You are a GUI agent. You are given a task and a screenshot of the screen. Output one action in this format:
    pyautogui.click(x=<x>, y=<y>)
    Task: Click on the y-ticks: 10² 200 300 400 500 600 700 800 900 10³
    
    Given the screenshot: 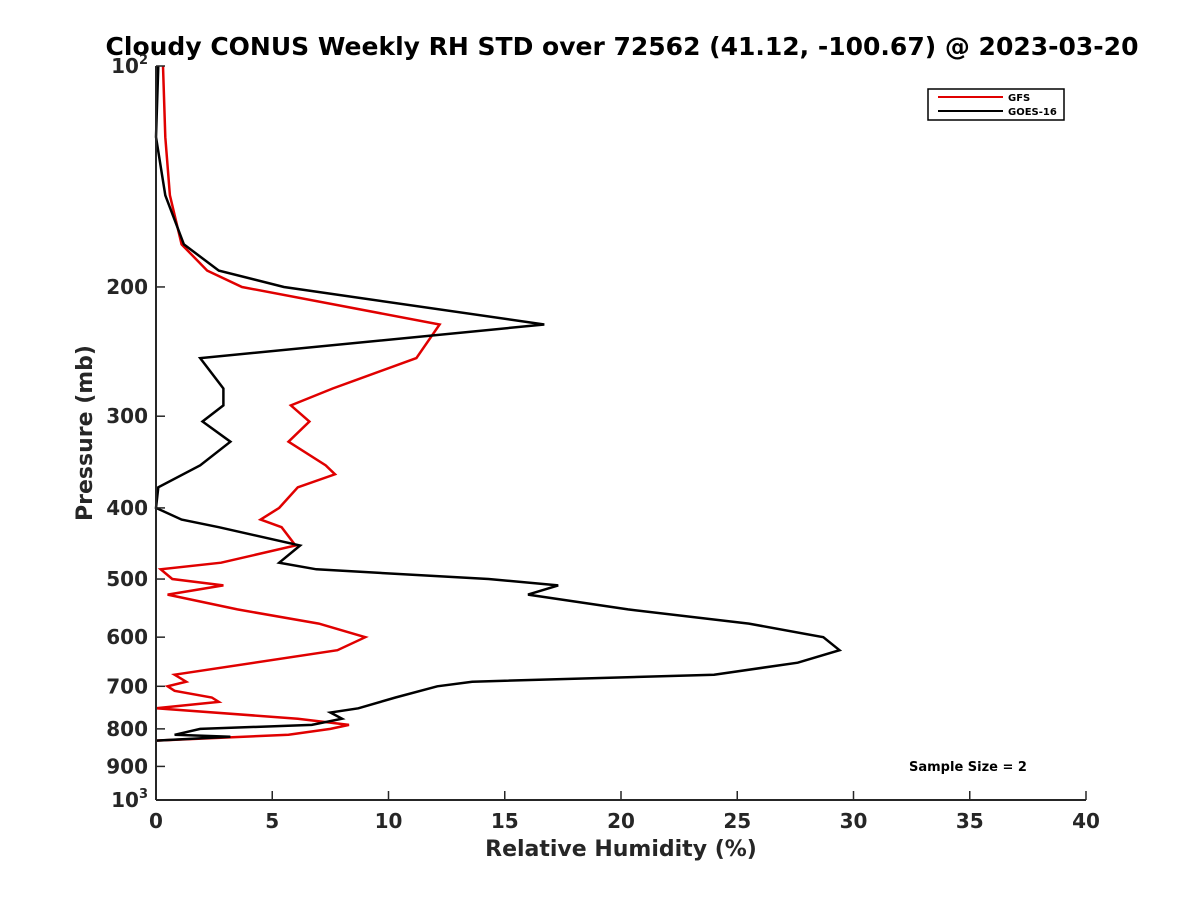 What is the action you would take?
    pyautogui.click(x=135, y=432)
    